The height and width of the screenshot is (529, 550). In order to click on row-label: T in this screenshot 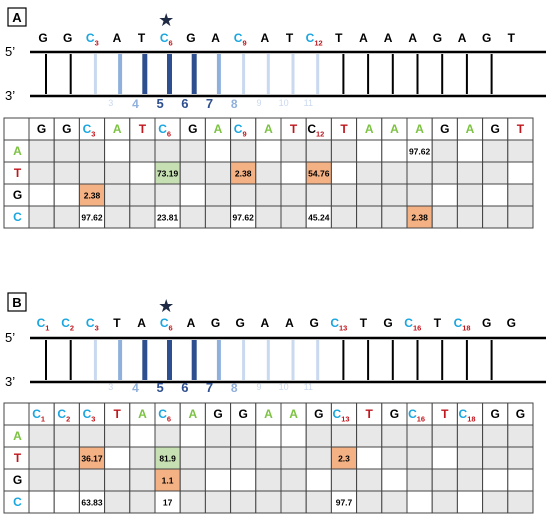, I will do `click(18, 173)`.